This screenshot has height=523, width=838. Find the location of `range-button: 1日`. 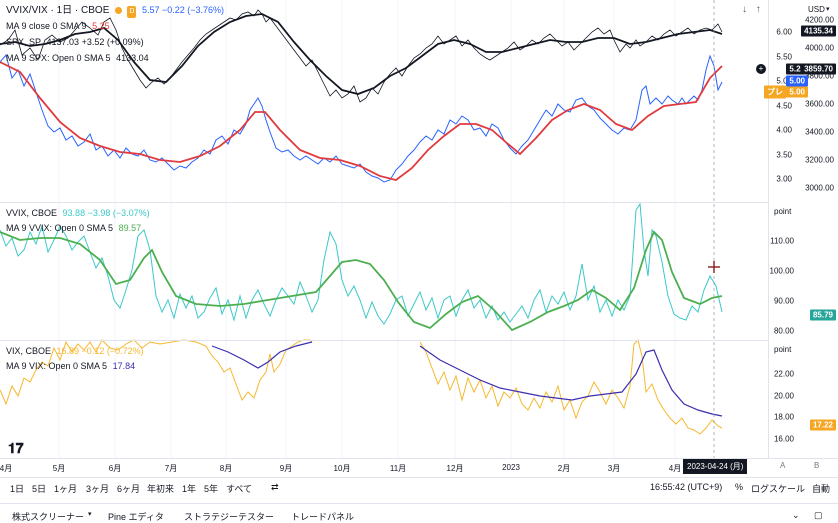

range-button: 1日 is located at coordinates (17, 489).